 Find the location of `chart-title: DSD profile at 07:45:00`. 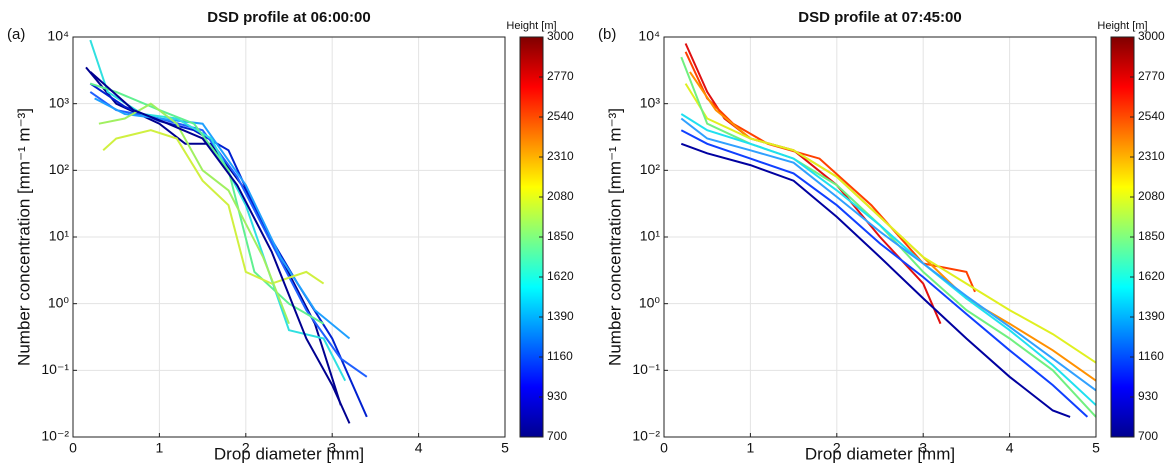

chart-title: DSD profile at 07:45:00 is located at coordinates (879, 17).